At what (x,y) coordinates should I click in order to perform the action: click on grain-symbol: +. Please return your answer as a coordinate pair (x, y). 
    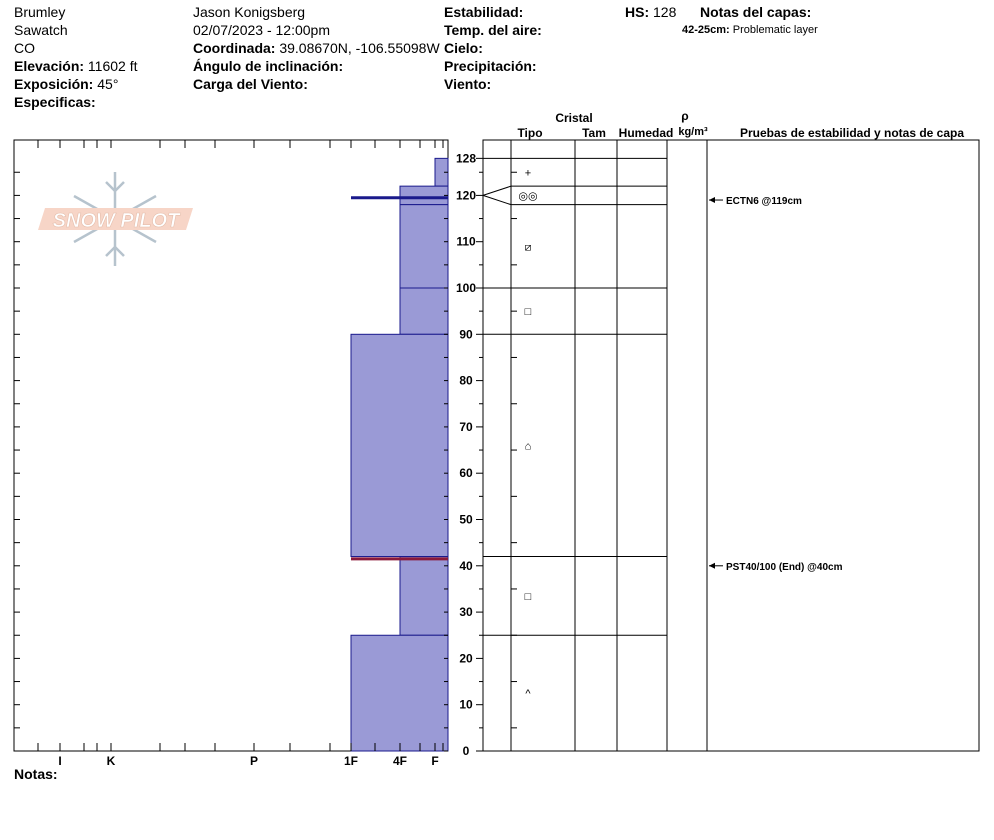
    Looking at the image, I should click on (528, 173).